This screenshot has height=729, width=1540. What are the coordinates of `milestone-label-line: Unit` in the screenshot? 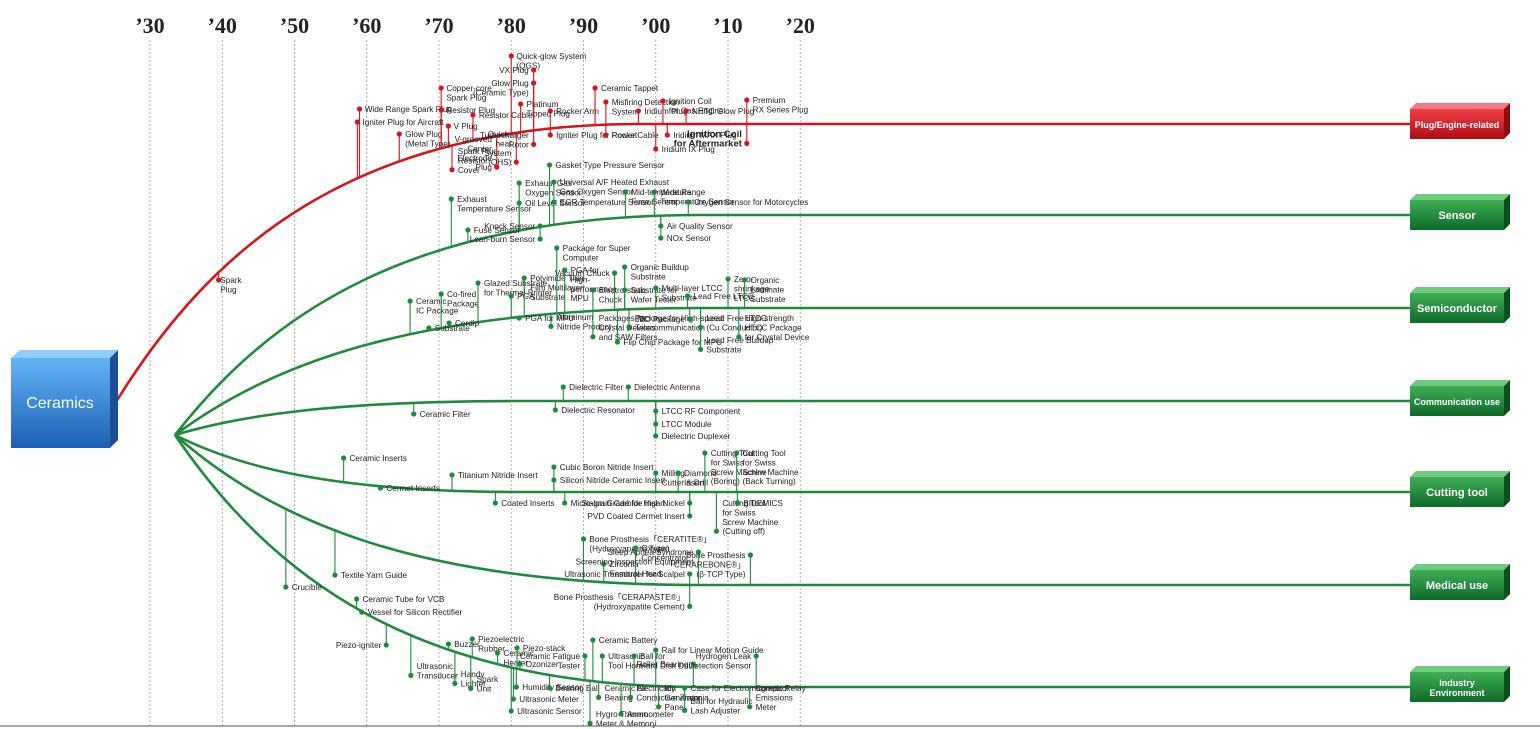 It's located at (484, 688).